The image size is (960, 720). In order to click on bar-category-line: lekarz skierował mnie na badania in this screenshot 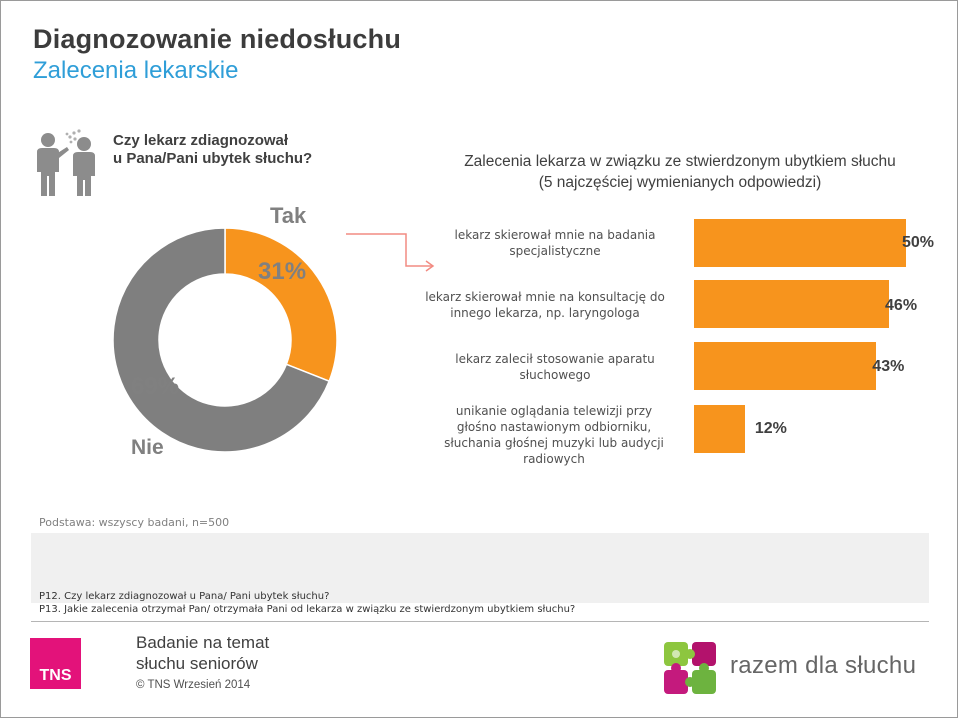, I will do `click(555, 235)`.